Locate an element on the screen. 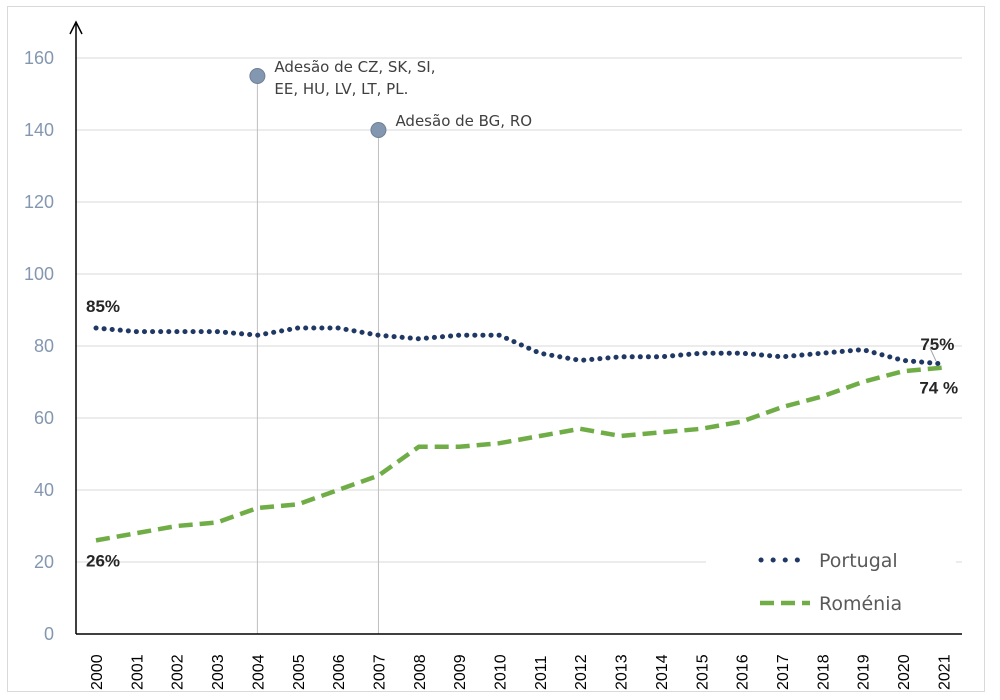  y-tick-label: 20 is located at coordinates (44, 562).